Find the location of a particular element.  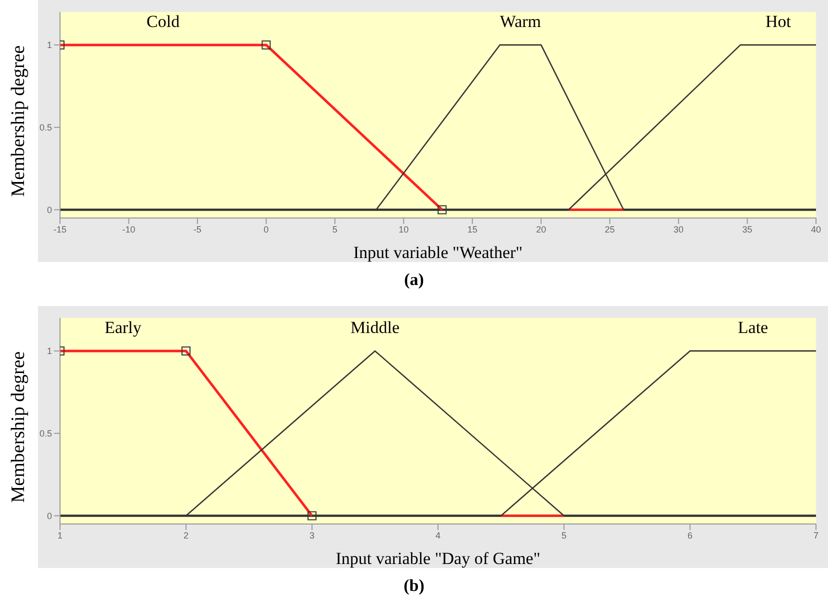

x-tick-label: 4 is located at coordinates (438, 535).